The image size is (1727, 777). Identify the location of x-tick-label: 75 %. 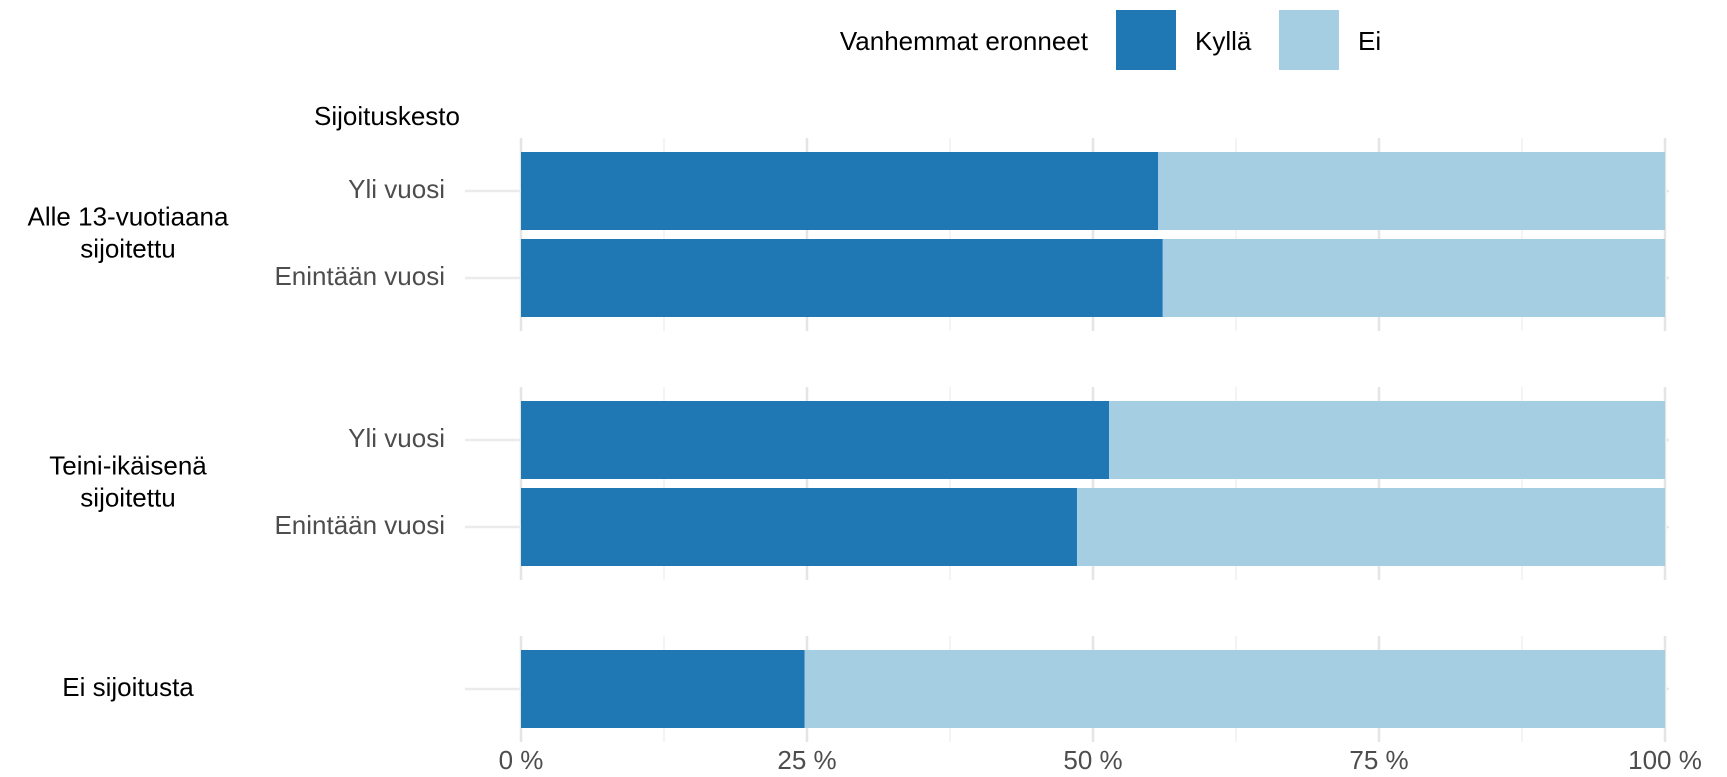
(1378, 760).